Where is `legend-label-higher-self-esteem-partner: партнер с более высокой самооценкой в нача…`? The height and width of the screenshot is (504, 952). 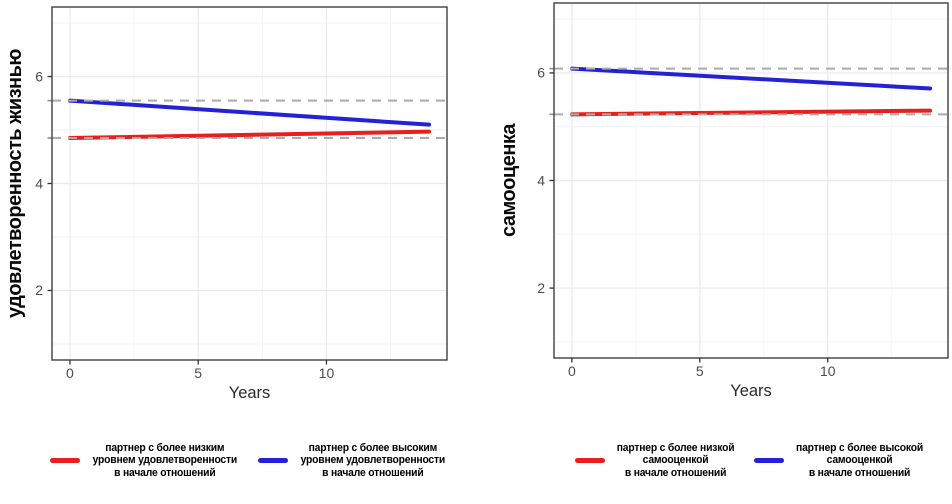 legend-label-higher-self-esteem-partner: партнер с более высокой самооценкой в нача… is located at coordinates (859, 460).